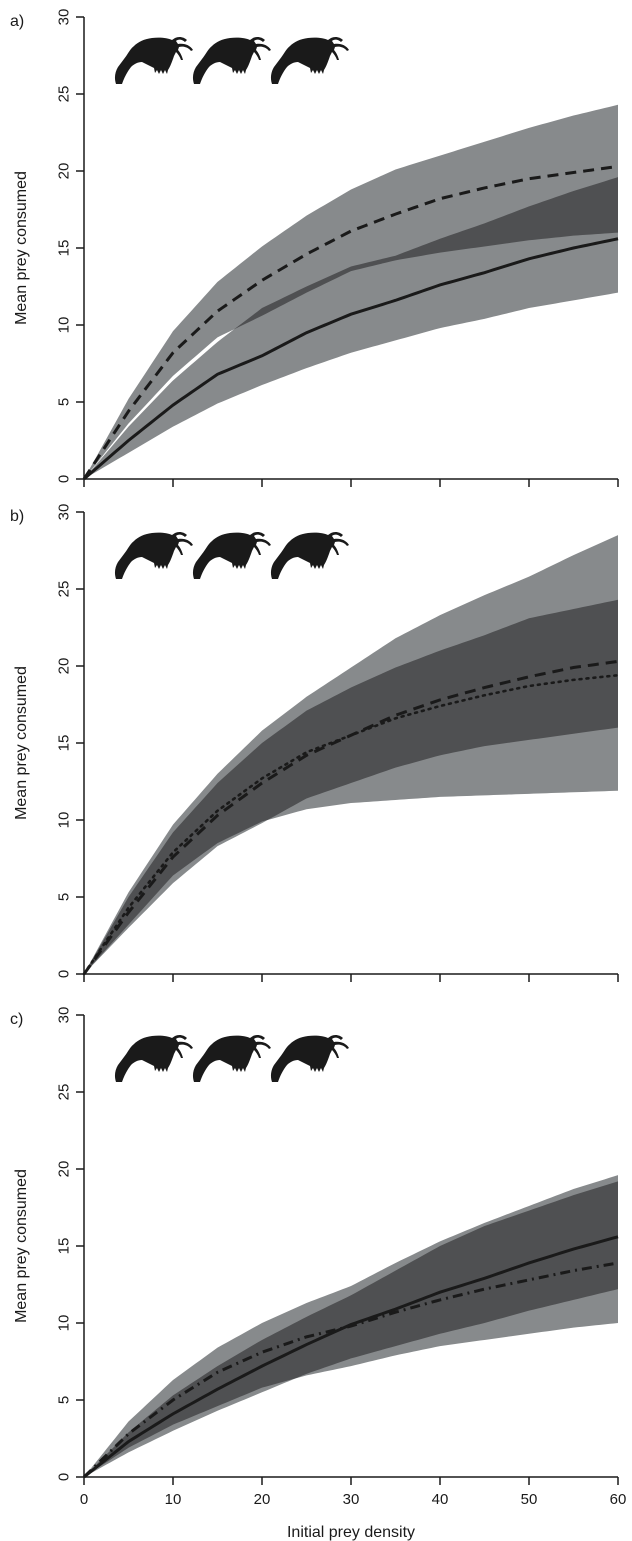 The height and width of the screenshot is (1541, 632). Describe the element at coordinates (173, 1499) in the screenshot. I see `x-tick-label: 10` at that location.